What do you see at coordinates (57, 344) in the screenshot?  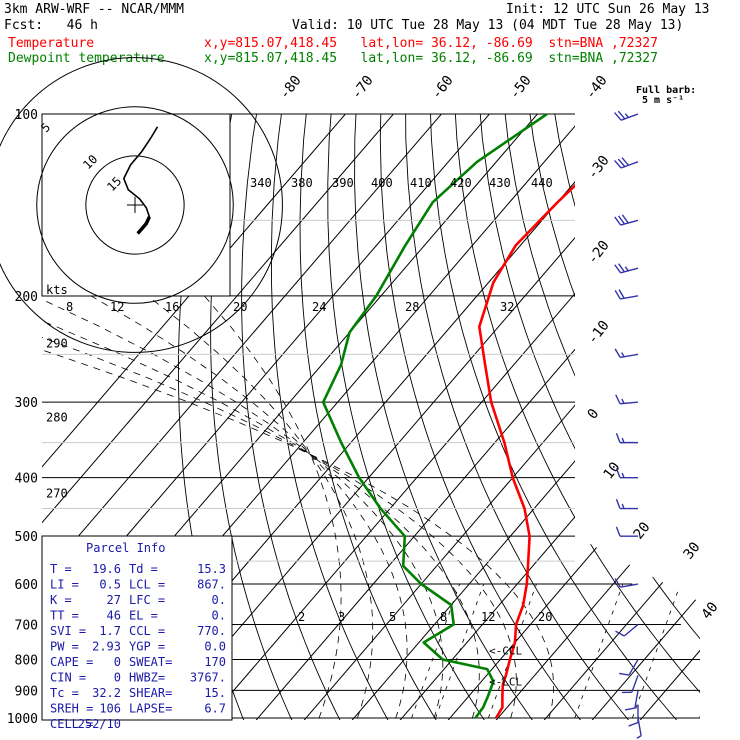 I see `theta-label: 290` at bounding box center [57, 344].